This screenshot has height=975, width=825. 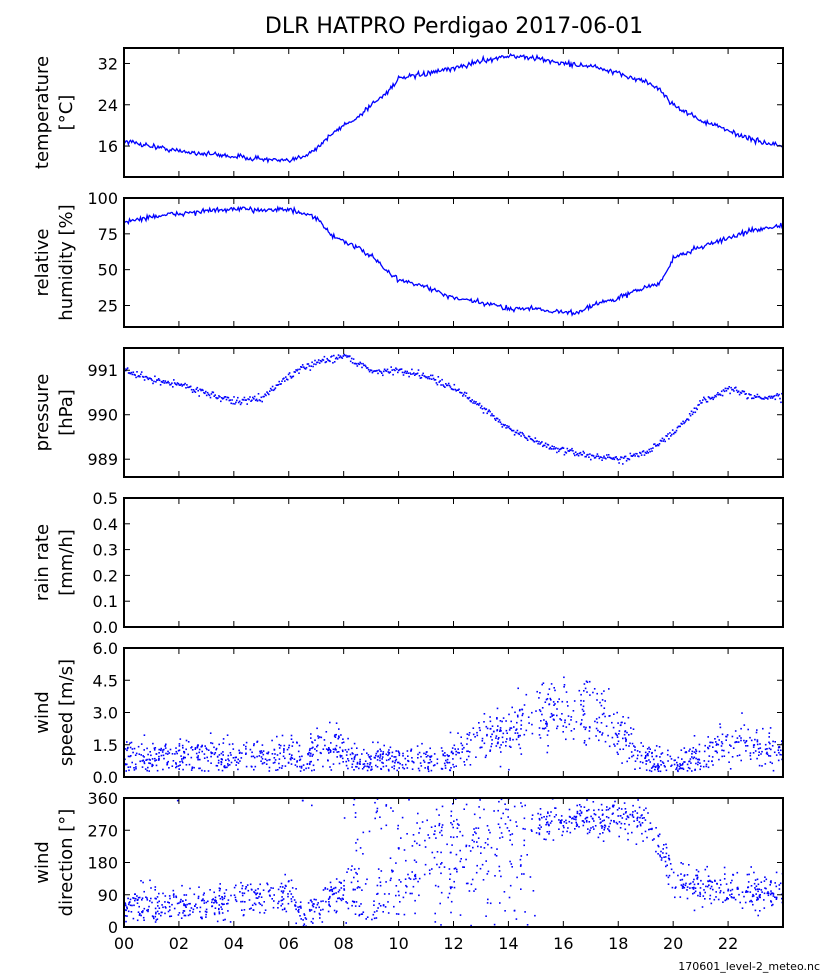 I want to click on y-axis-label: speed [m/s], so click(x=66, y=712).